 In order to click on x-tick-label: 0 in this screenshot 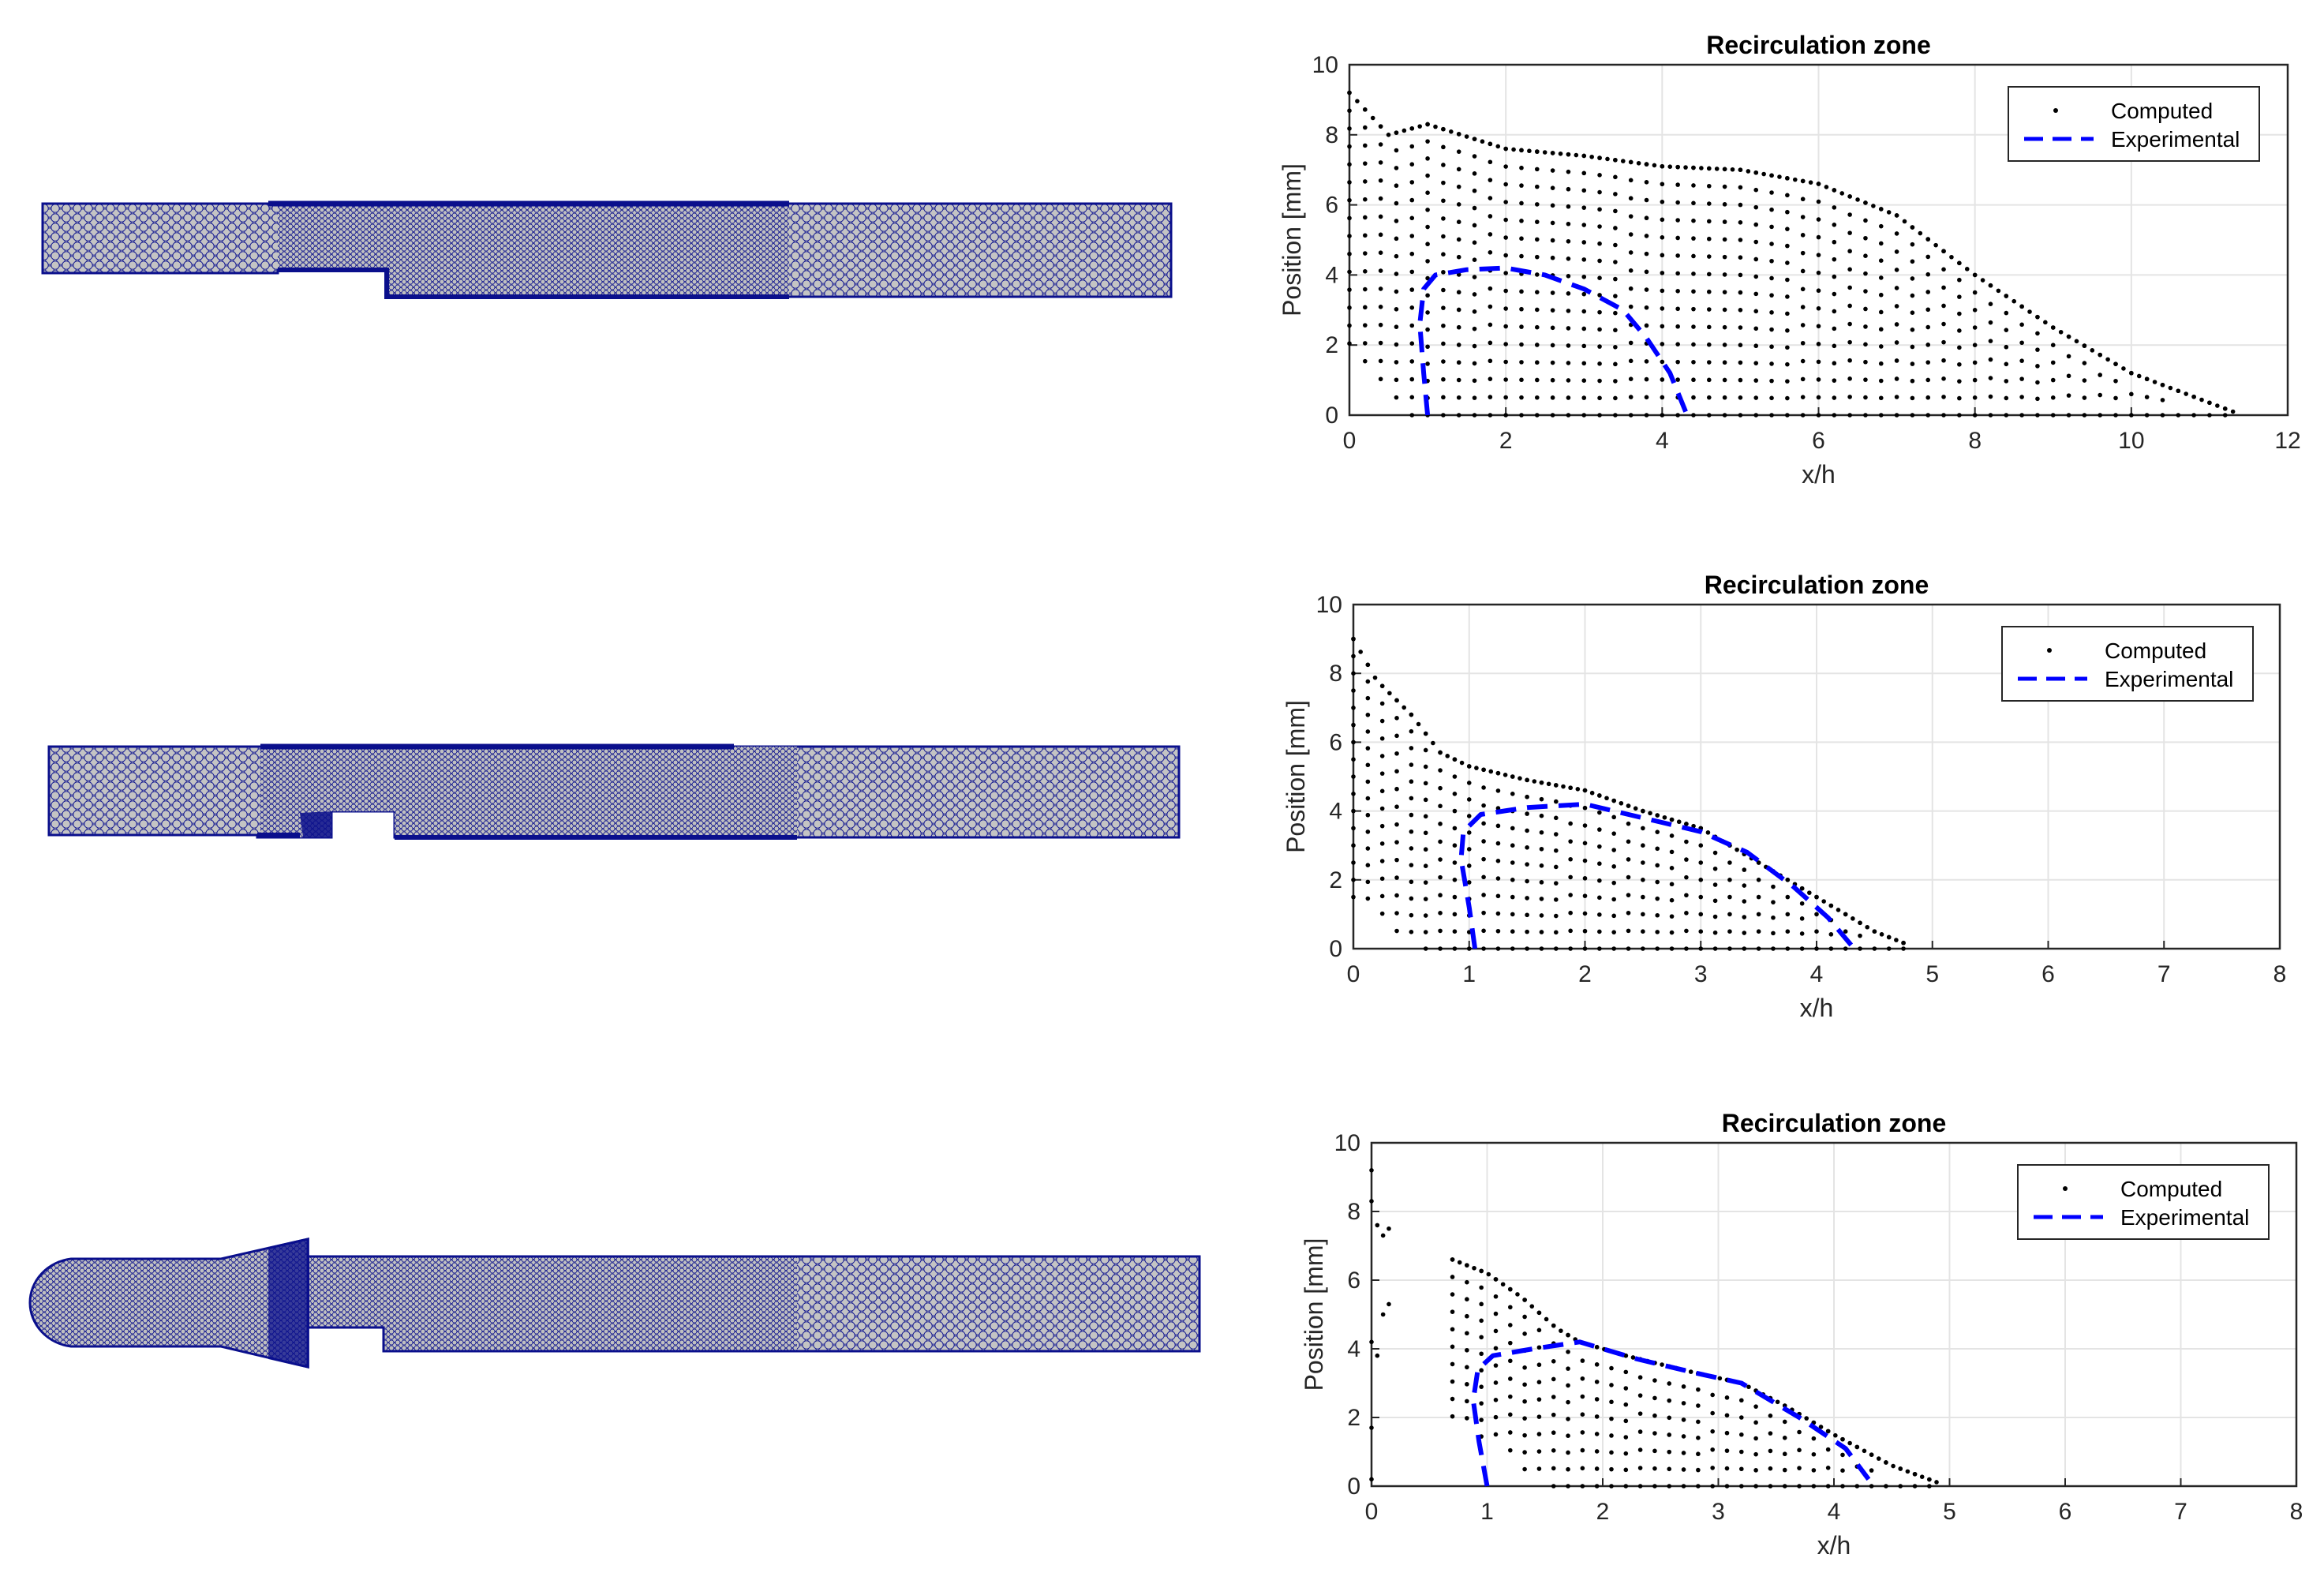, I will do `click(1353, 974)`.